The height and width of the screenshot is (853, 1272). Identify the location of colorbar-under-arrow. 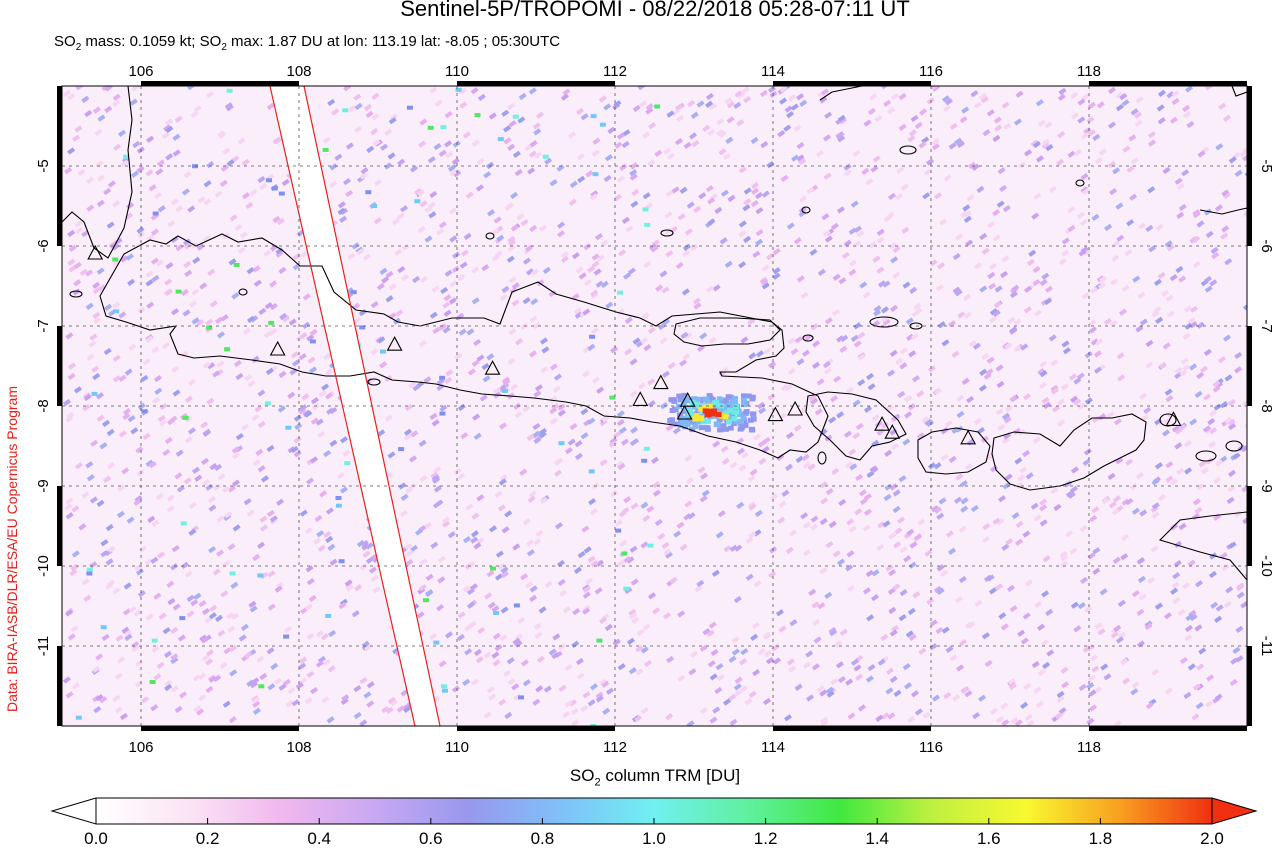
(73, 811).